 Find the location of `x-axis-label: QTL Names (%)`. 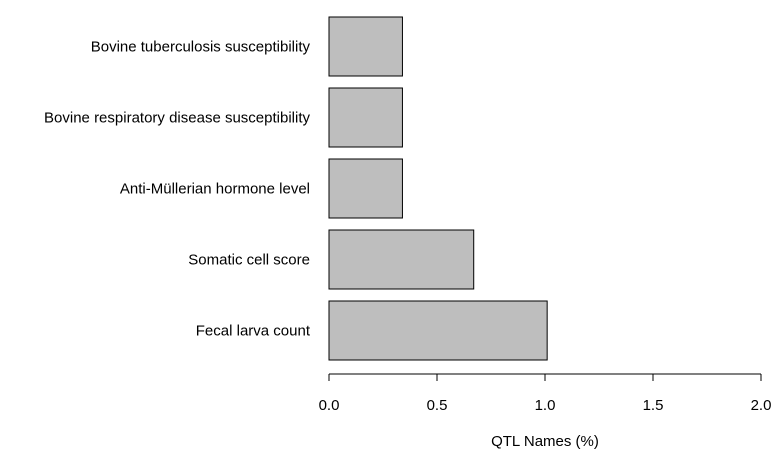

x-axis-label: QTL Names (%) is located at coordinates (545, 441).